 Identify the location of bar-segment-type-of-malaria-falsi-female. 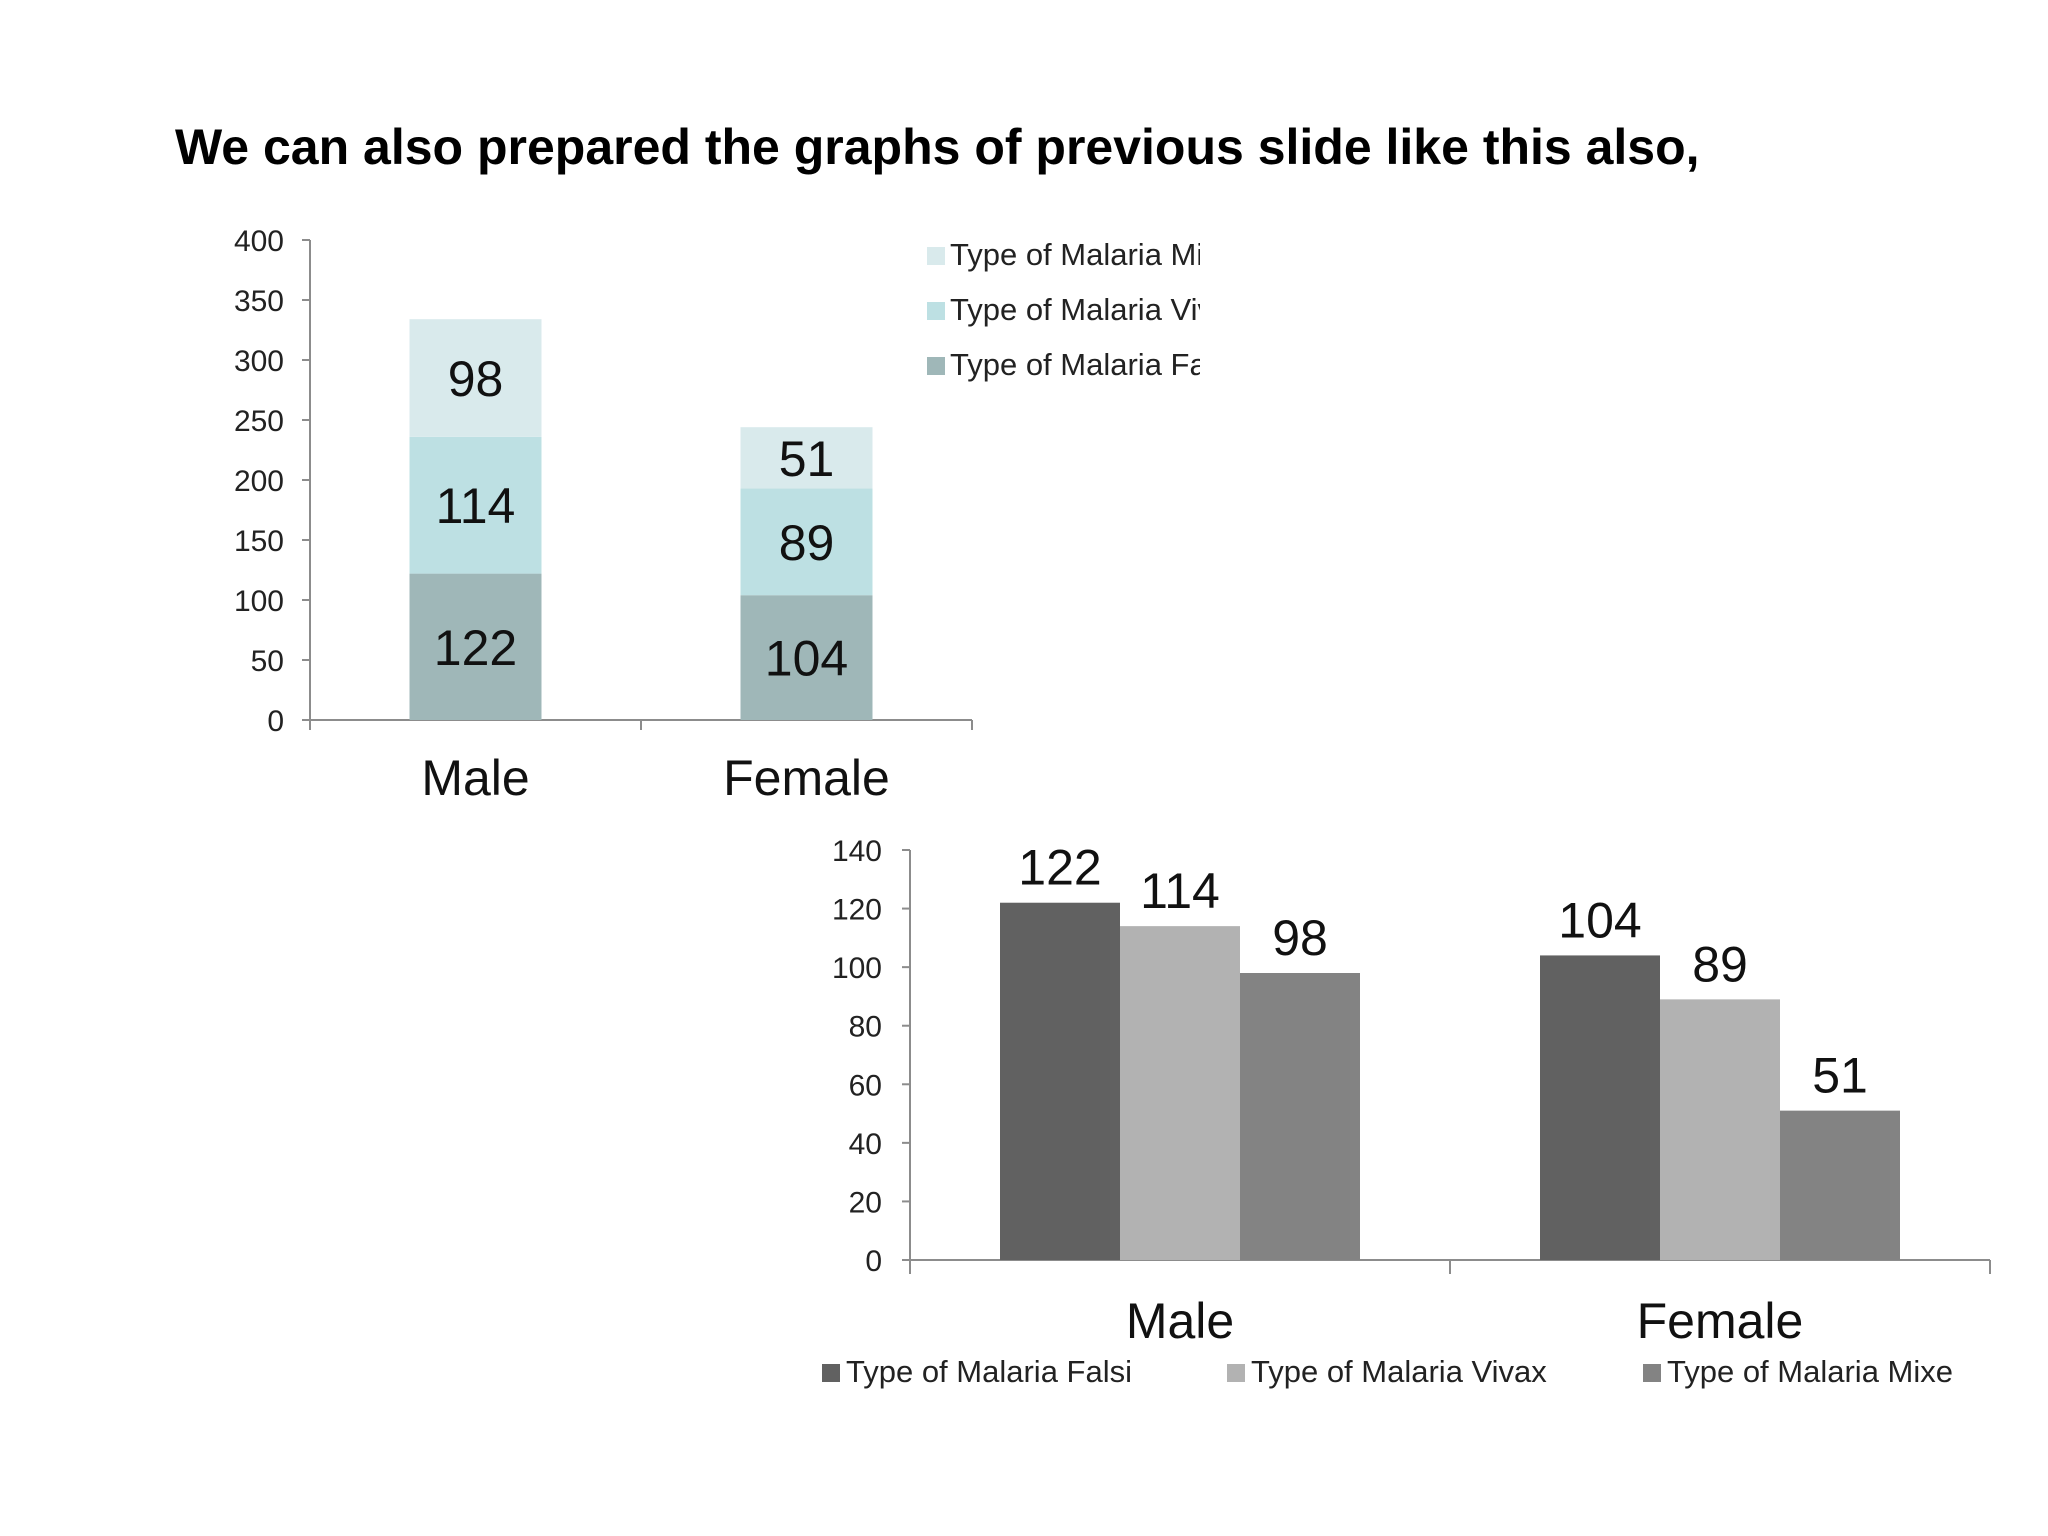
(806, 657).